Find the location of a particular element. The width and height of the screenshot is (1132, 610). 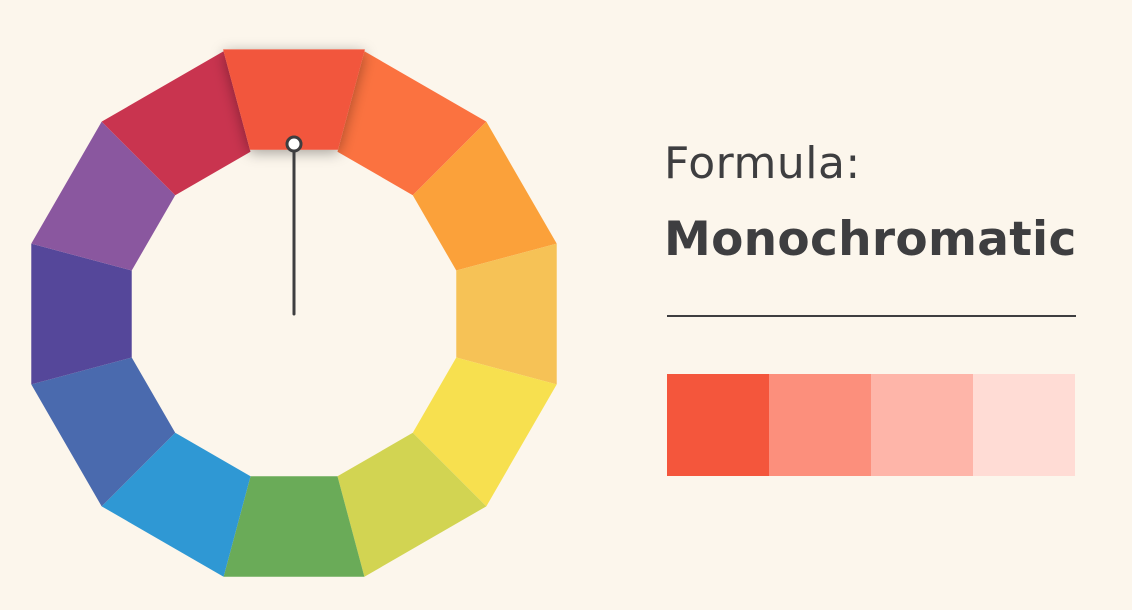

formula-label: Formula: is located at coordinates (762, 163).